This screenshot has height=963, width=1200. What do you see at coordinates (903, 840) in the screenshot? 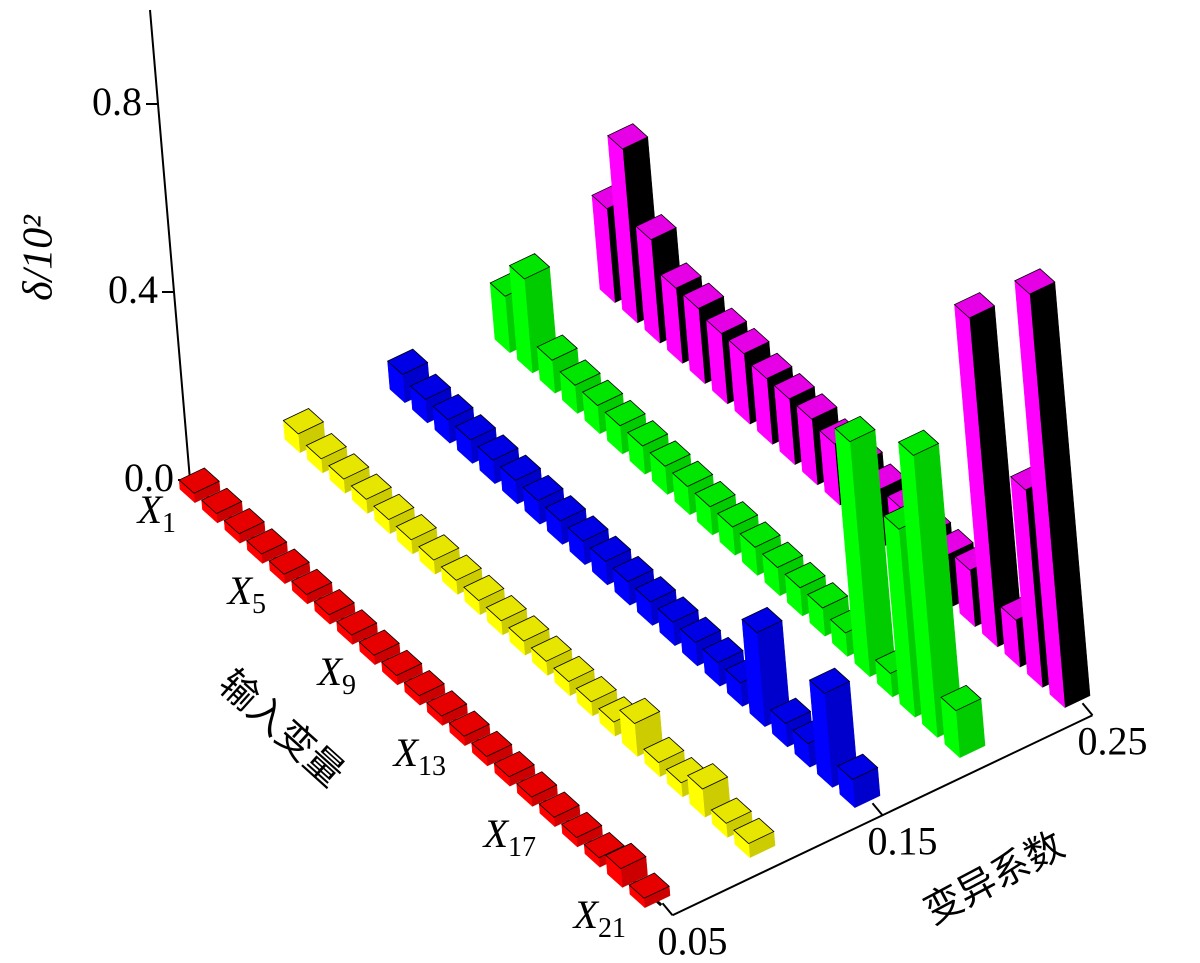
I see `row-tick-label: 0.15` at bounding box center [903, 840].